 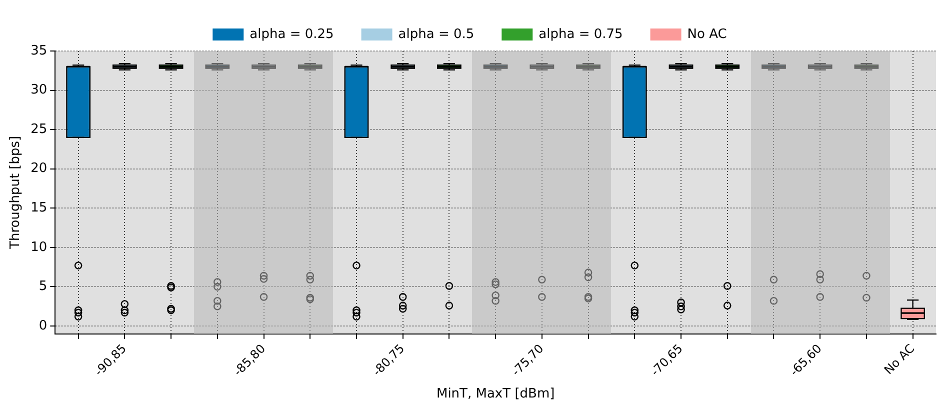 What do you see at coordinates (292, 34) in the screenshot?
I see `legend-label: alpha = 0.25` at bounding box center [292, 34].